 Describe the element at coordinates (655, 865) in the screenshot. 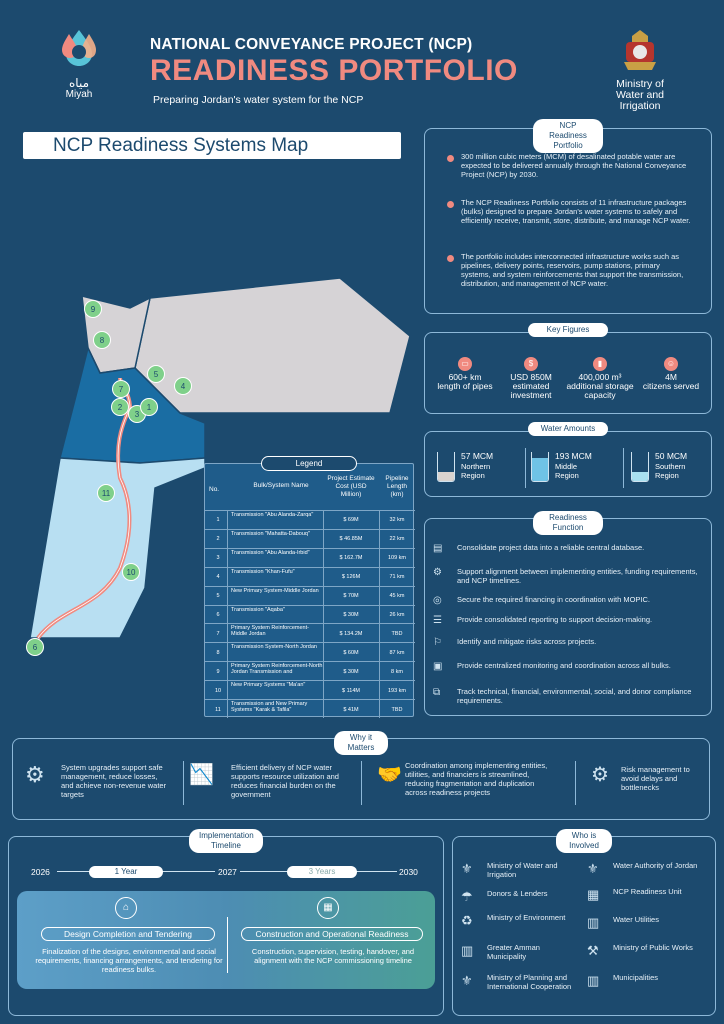

I see `involved-entity: Water Authority of Jordan` at that location.